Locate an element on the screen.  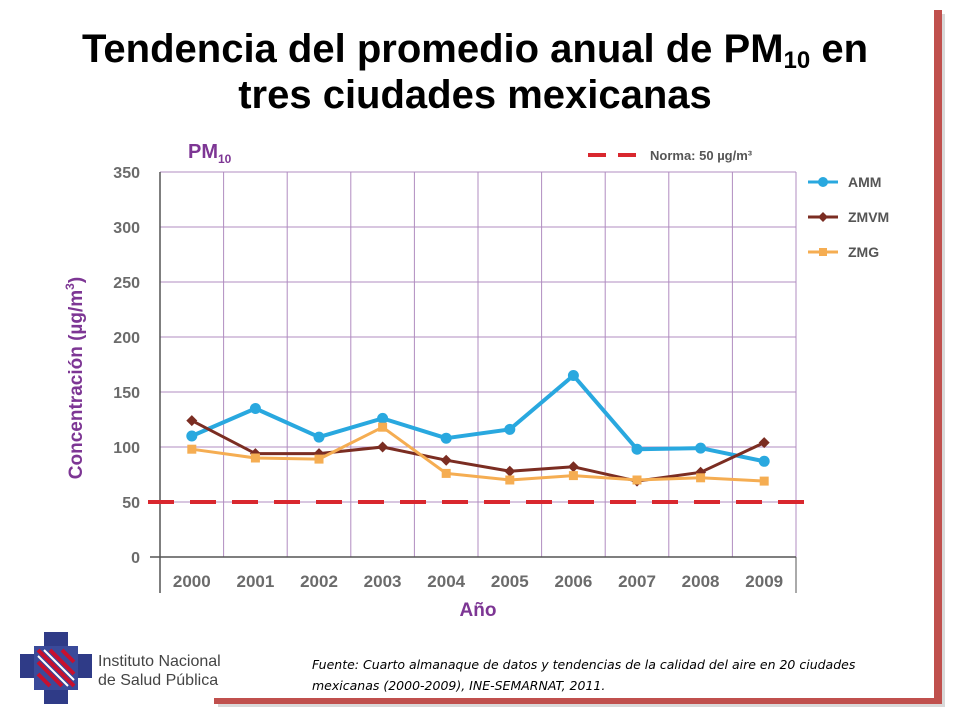
frame-shadow-right is located at coordinates (943, 360).